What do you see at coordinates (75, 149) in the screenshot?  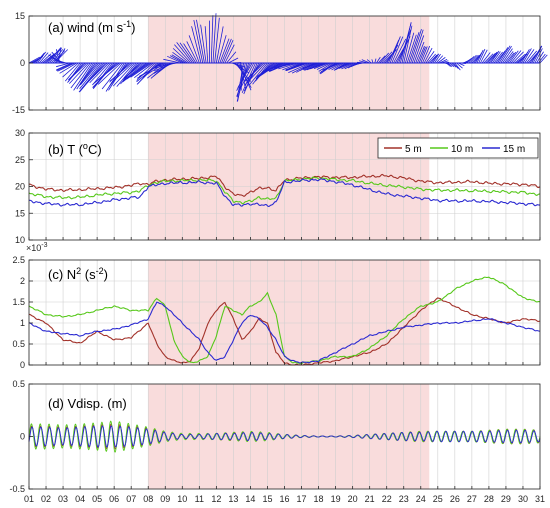 I see `panel-b-title: (b) T (oC)` at bounding box center [75, 149].